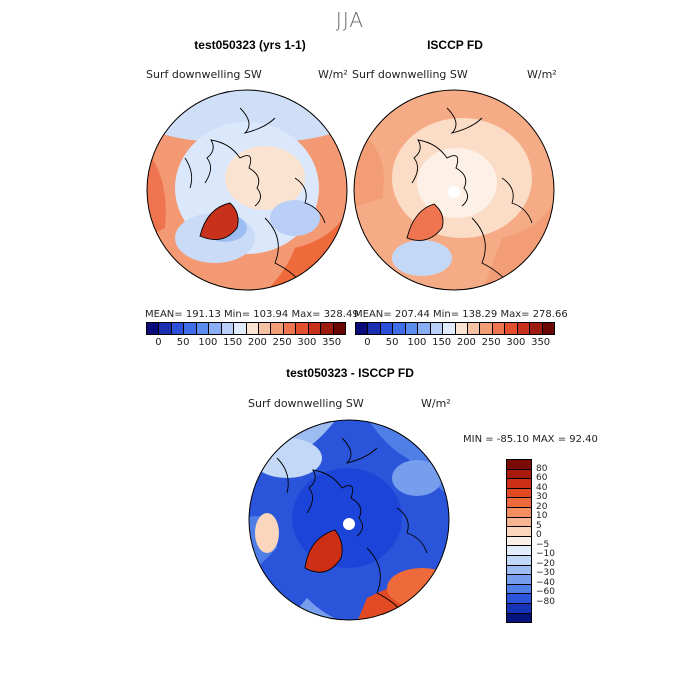 This screenshot has width=700, height=700. What do you see at coordinates (542, 516) in the screenshot?
I see `colorbar-tick-label: 10` at bounding box center [542, 516].